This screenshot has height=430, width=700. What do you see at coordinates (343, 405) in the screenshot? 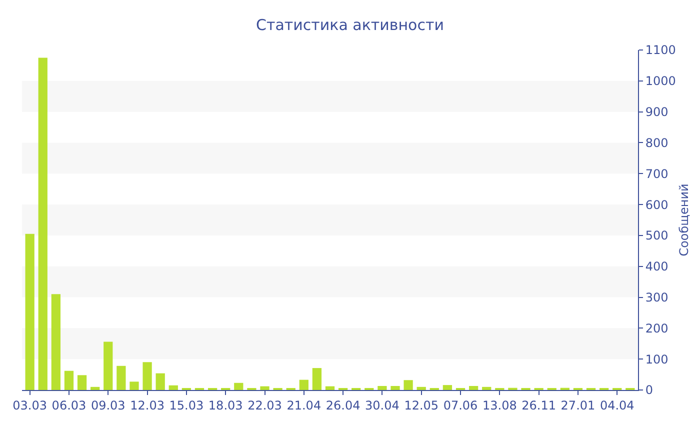
I see `x-tick-label: 26.04` at bounding box center [343, 405].